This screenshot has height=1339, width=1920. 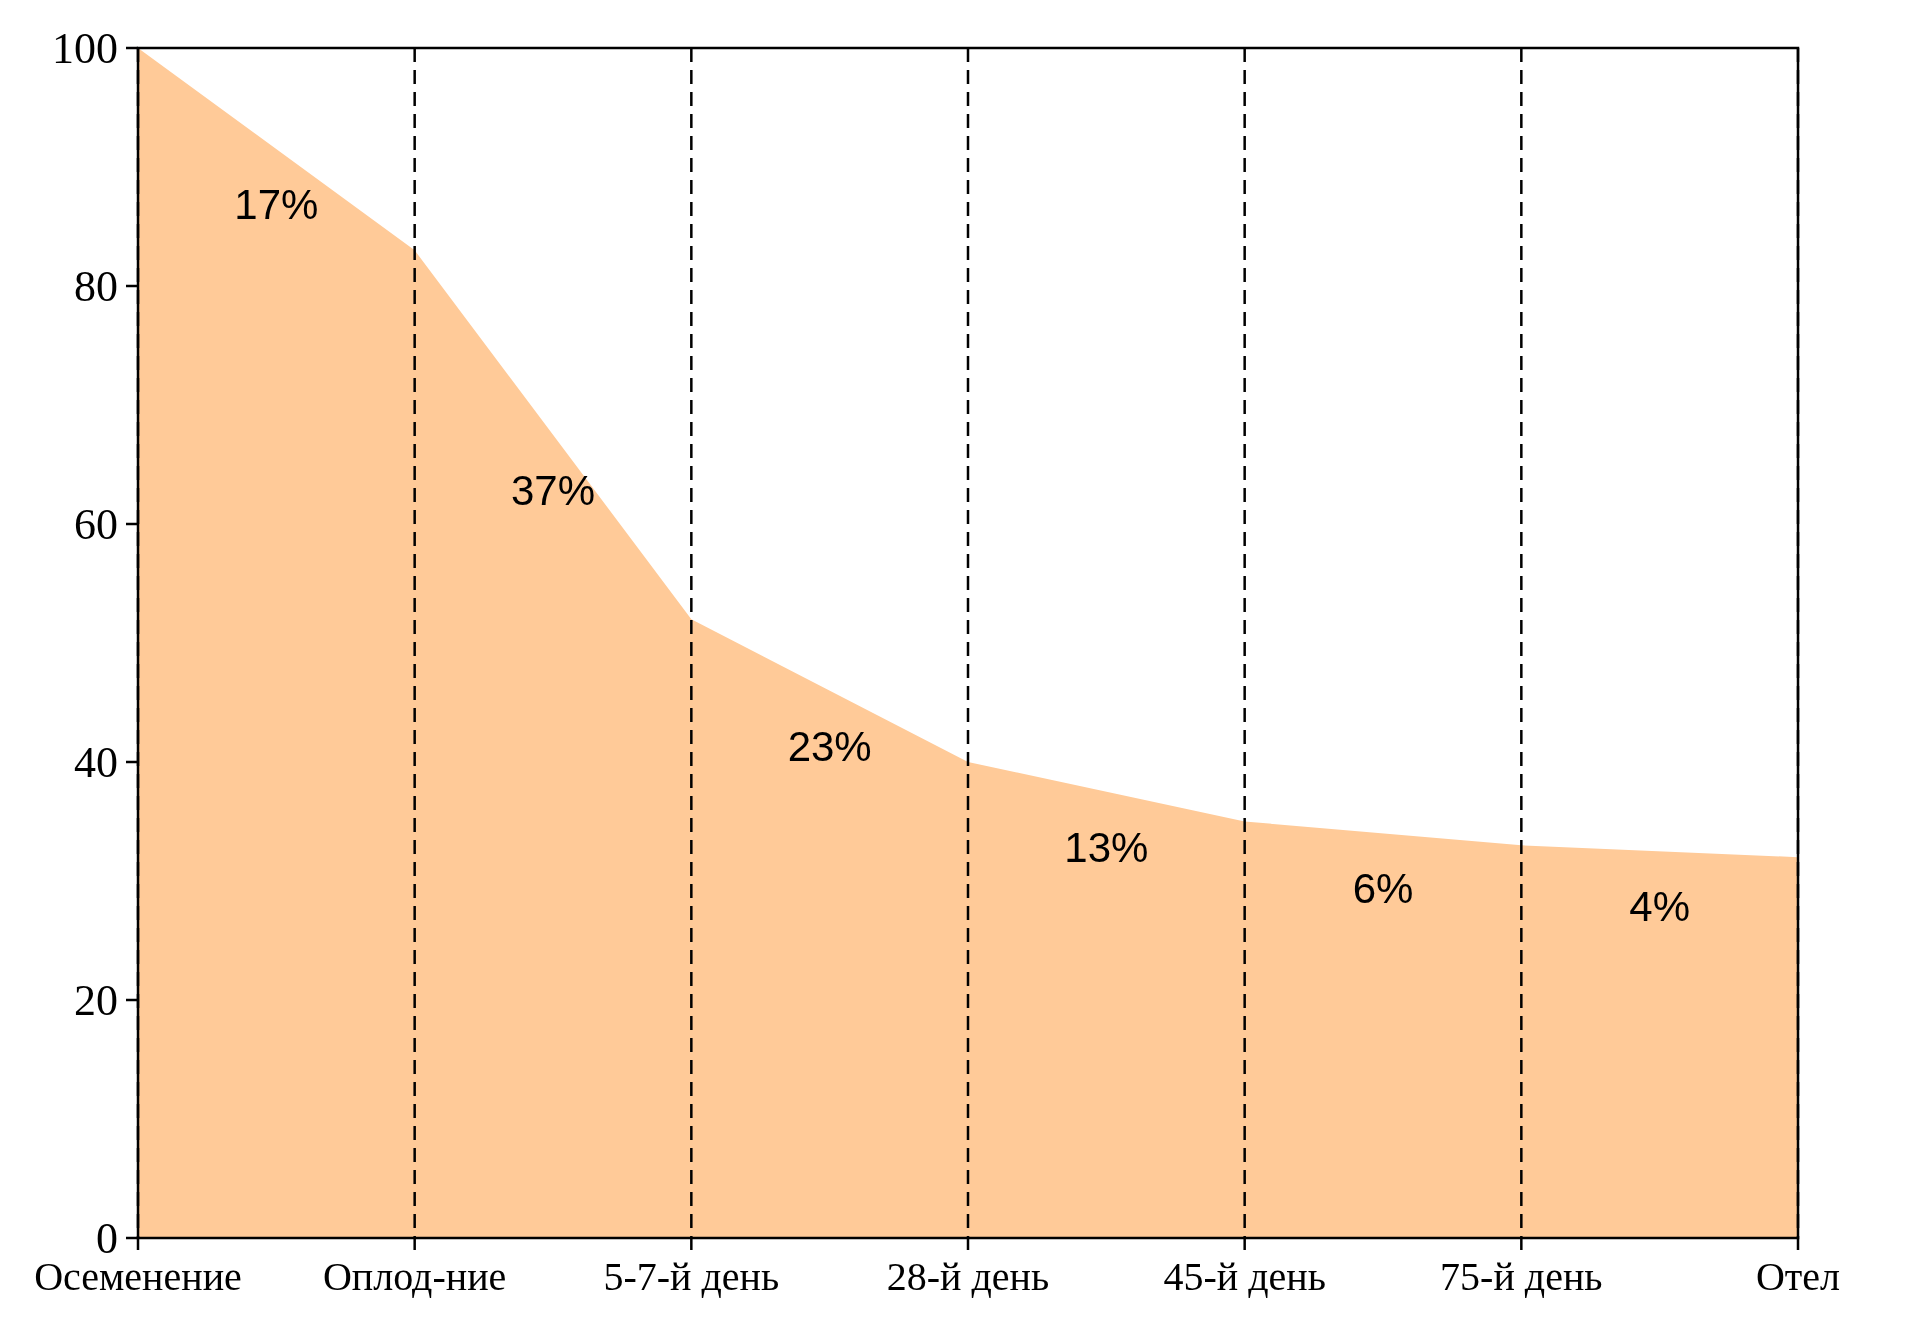 What do you see at coordinates (691, 1276) in the screenshot?
I see `x-tick-label: 5-7-й день` at bounding box center [691, 1276].